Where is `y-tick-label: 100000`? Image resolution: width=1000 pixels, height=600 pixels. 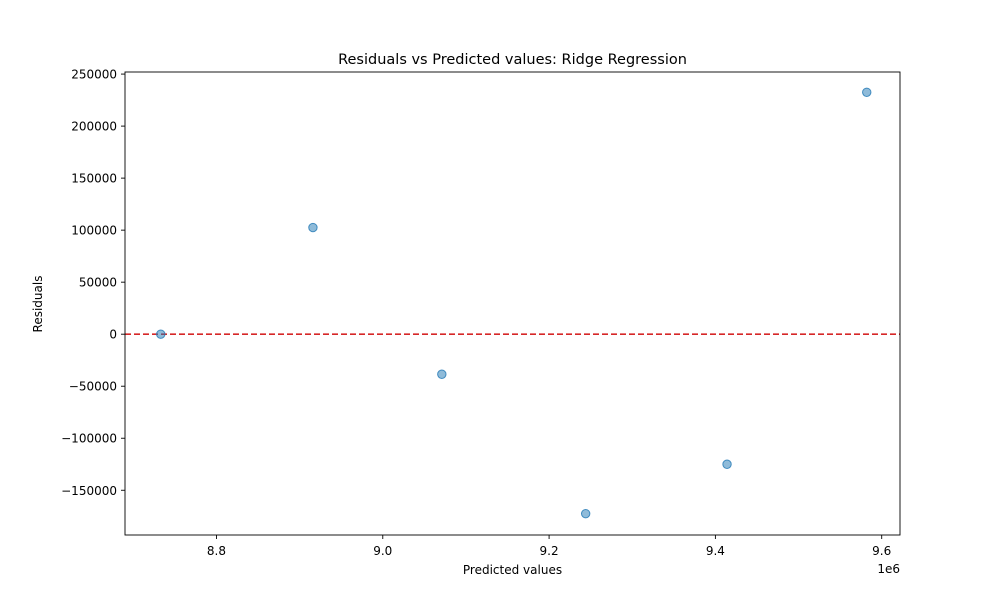
y-tick-label: 100000 is located at coordinates (94, 231).